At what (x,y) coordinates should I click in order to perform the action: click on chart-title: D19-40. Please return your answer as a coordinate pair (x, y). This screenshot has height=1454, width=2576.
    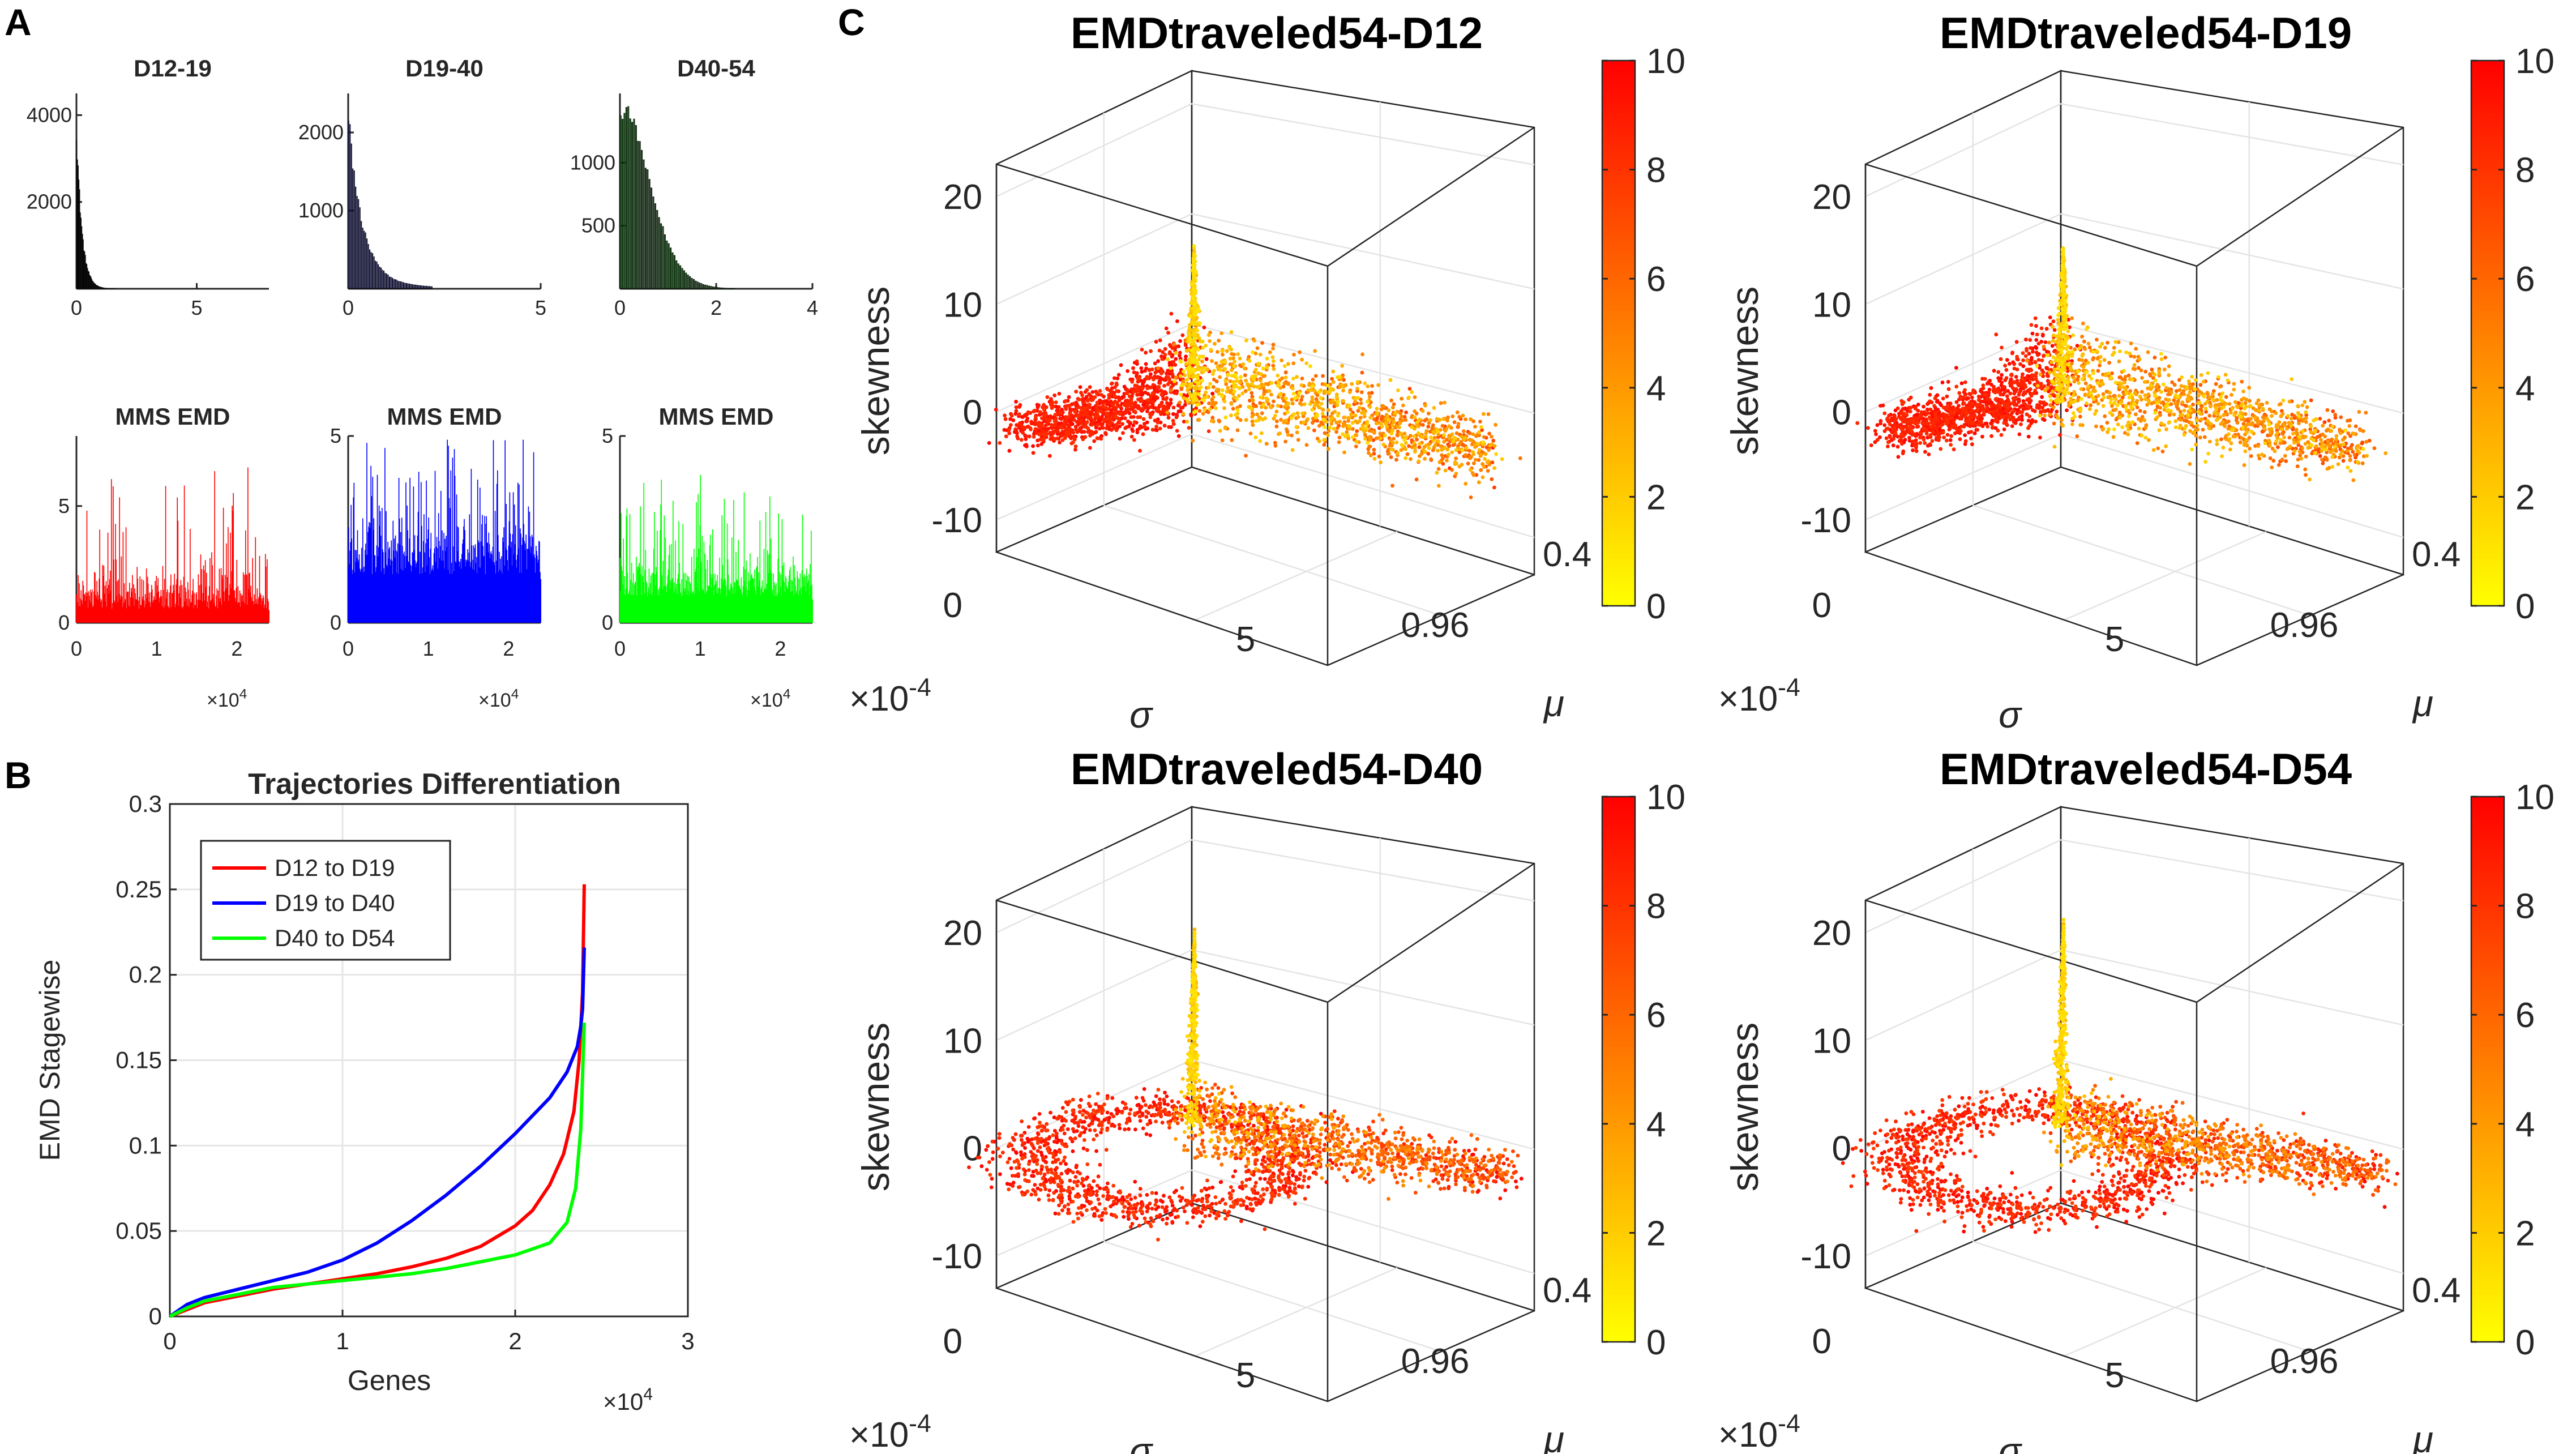
    Looking at the image, I should click on (444, 68).